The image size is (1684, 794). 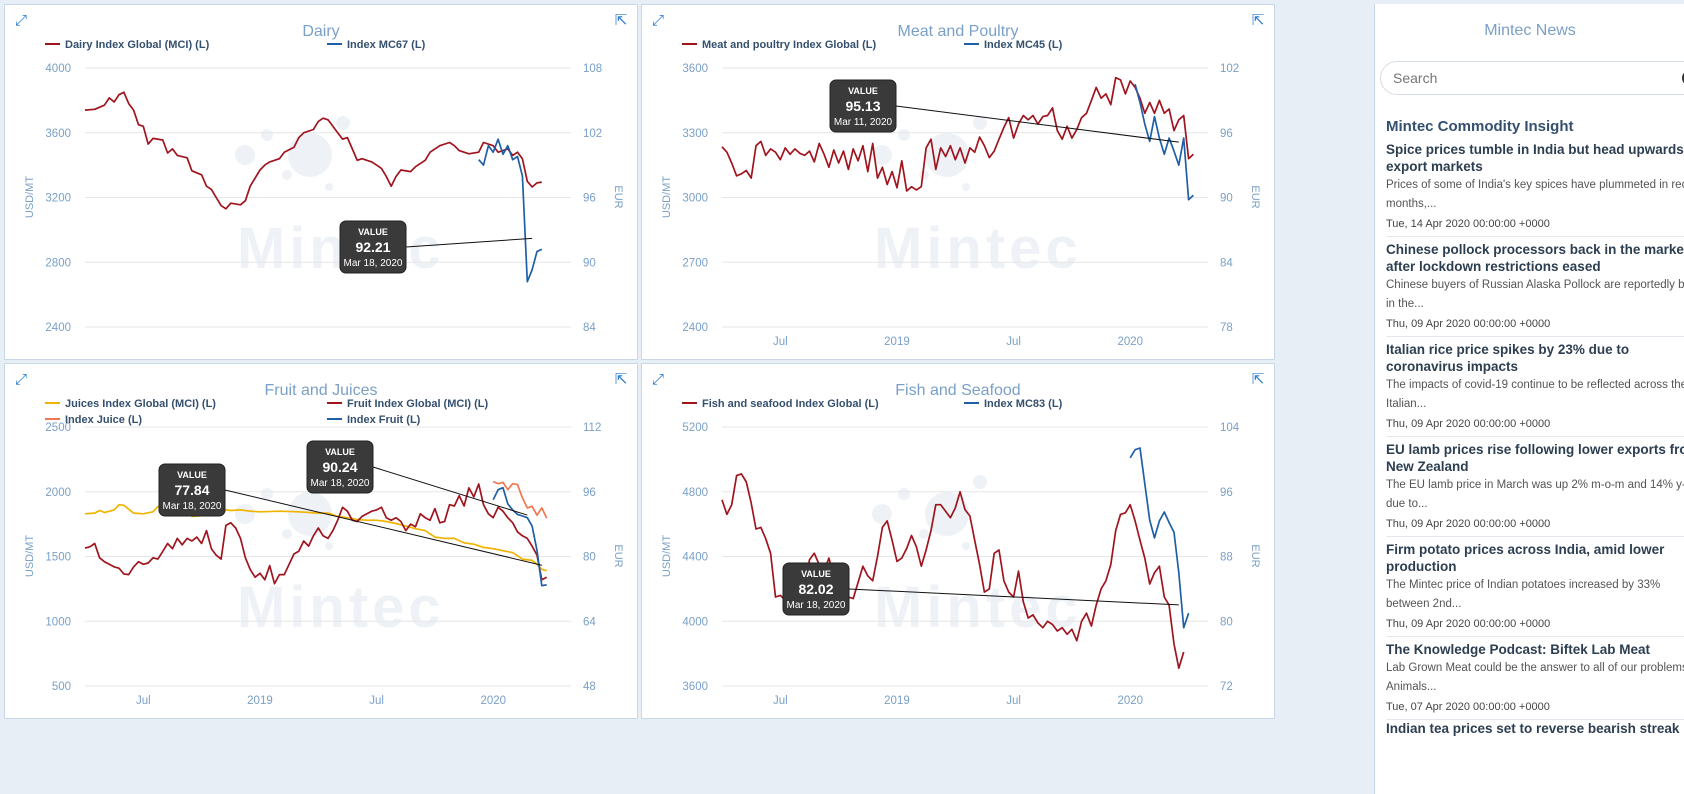 I want to click on y-tick-label: 4000, so click(x=695, y=622).